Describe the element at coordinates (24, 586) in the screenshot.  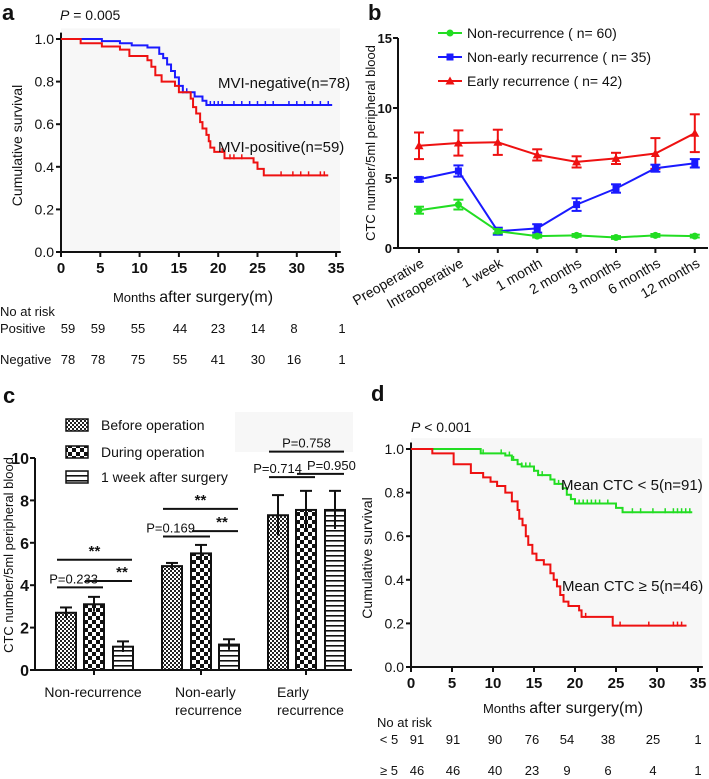
I see `y-tick-label: 4` at that location.